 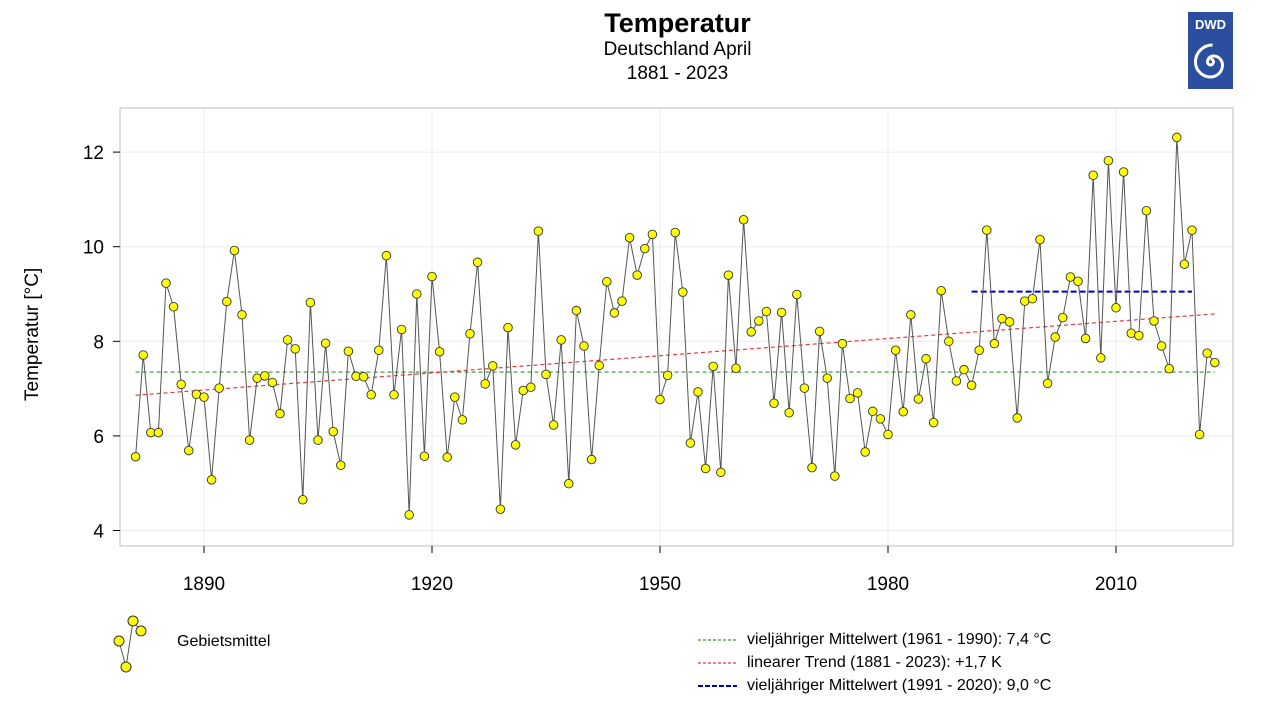 I want to click on data-point-1980, so click(x=888, y=434).